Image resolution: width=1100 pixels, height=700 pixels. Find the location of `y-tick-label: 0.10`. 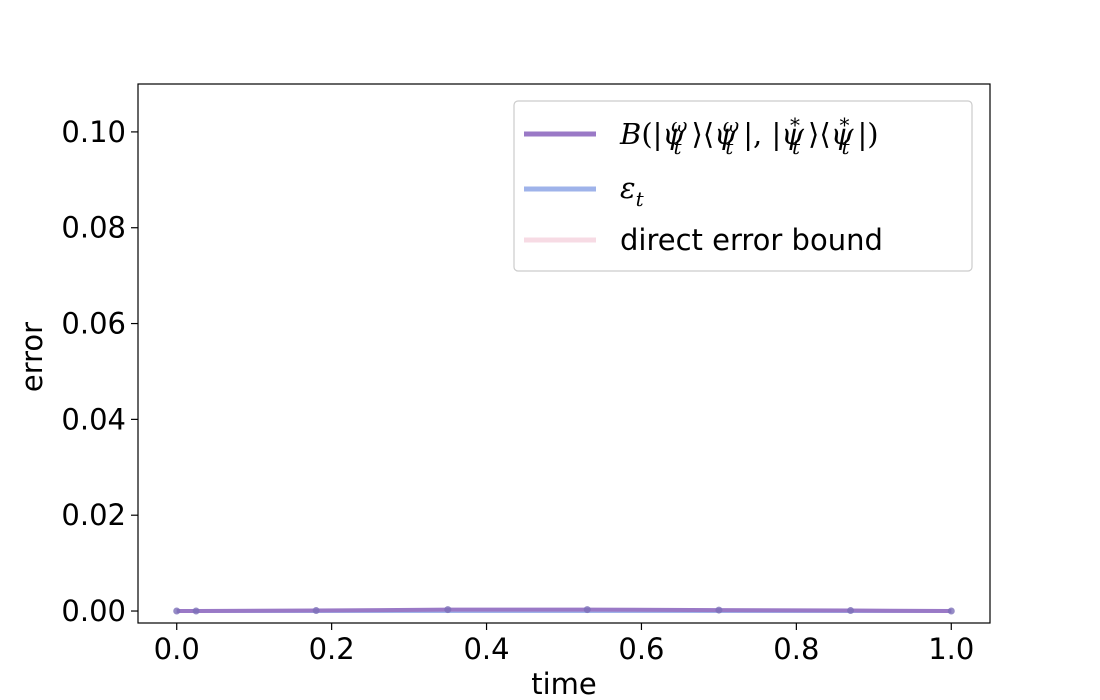

y-tick-label: 0.10 is located at coordinates (93, 132).